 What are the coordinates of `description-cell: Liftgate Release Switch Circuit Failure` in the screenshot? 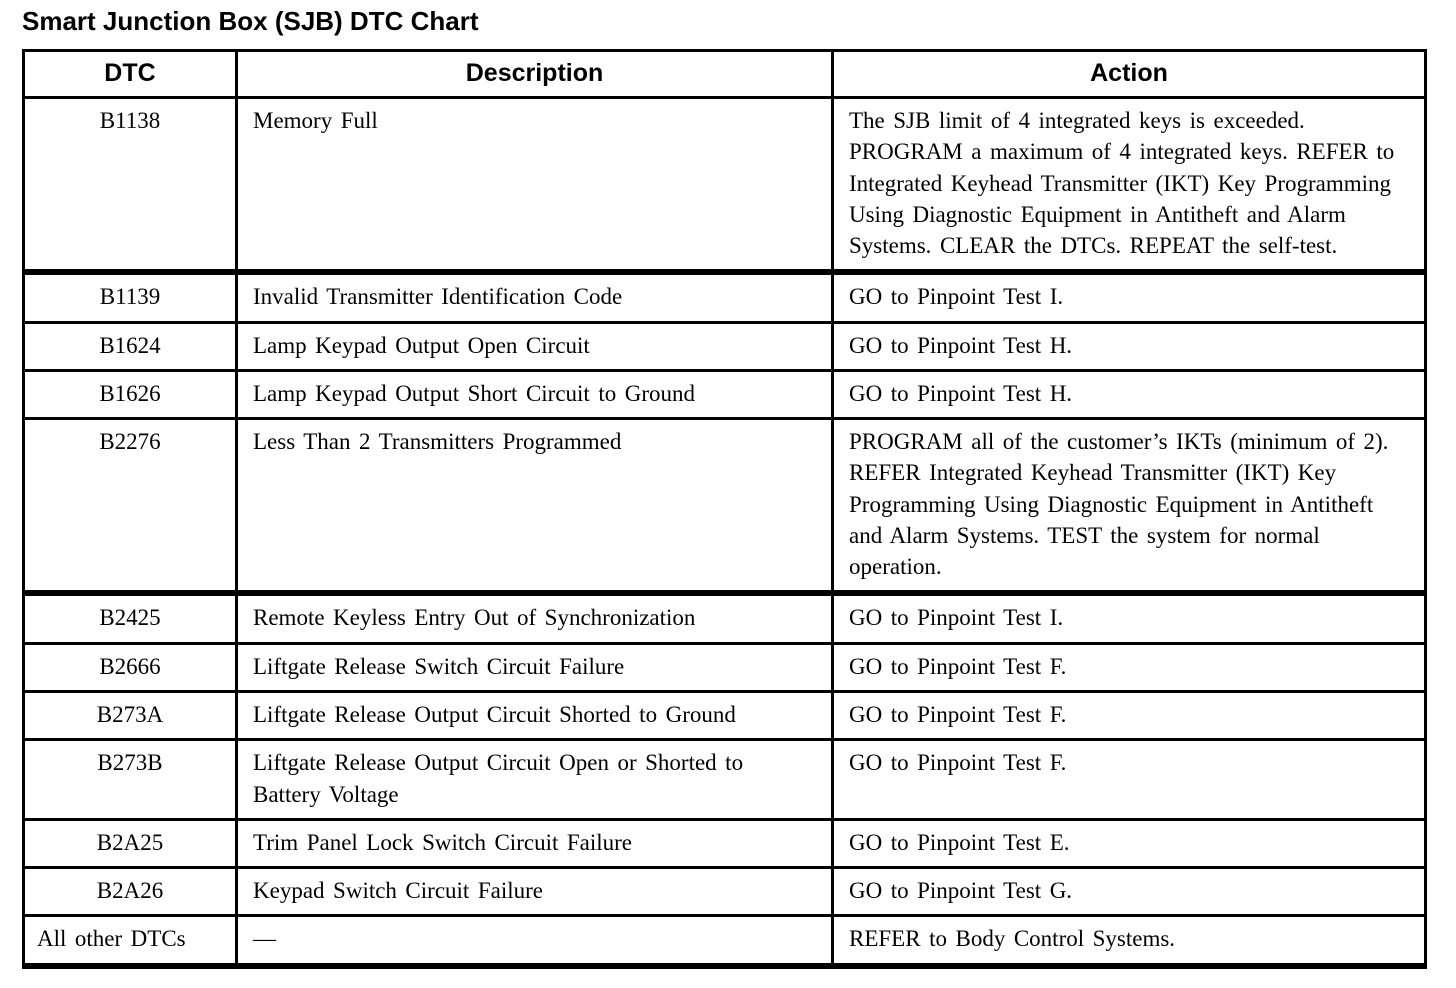 It's located at (534, 667).